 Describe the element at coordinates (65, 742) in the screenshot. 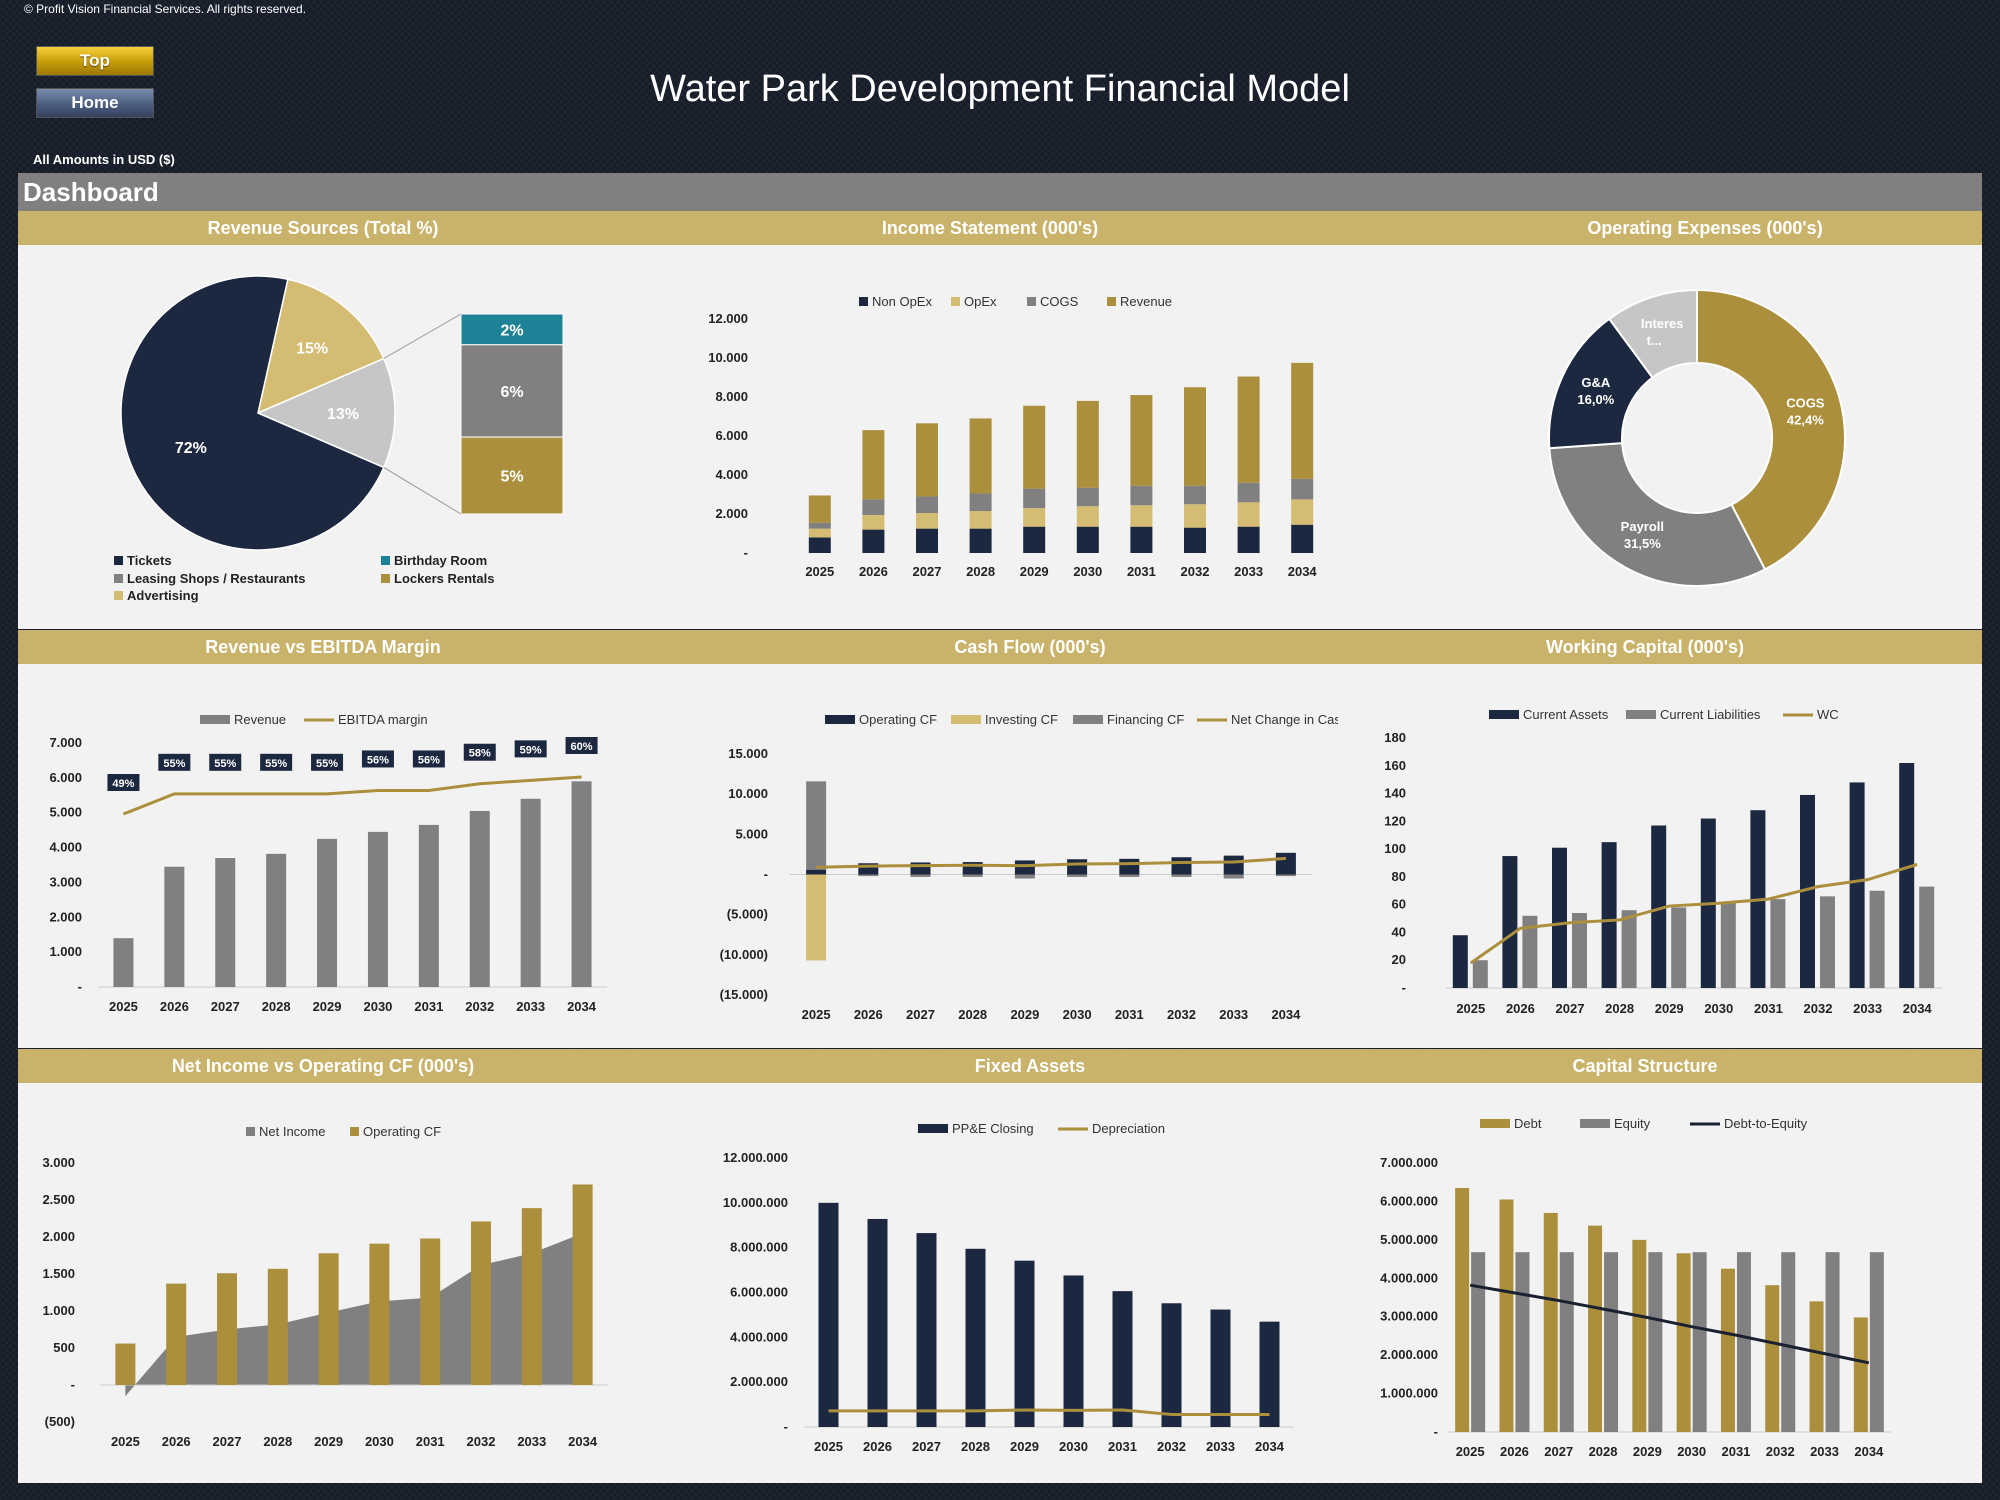

I see `y-axis-tick: 7.000` at that location.